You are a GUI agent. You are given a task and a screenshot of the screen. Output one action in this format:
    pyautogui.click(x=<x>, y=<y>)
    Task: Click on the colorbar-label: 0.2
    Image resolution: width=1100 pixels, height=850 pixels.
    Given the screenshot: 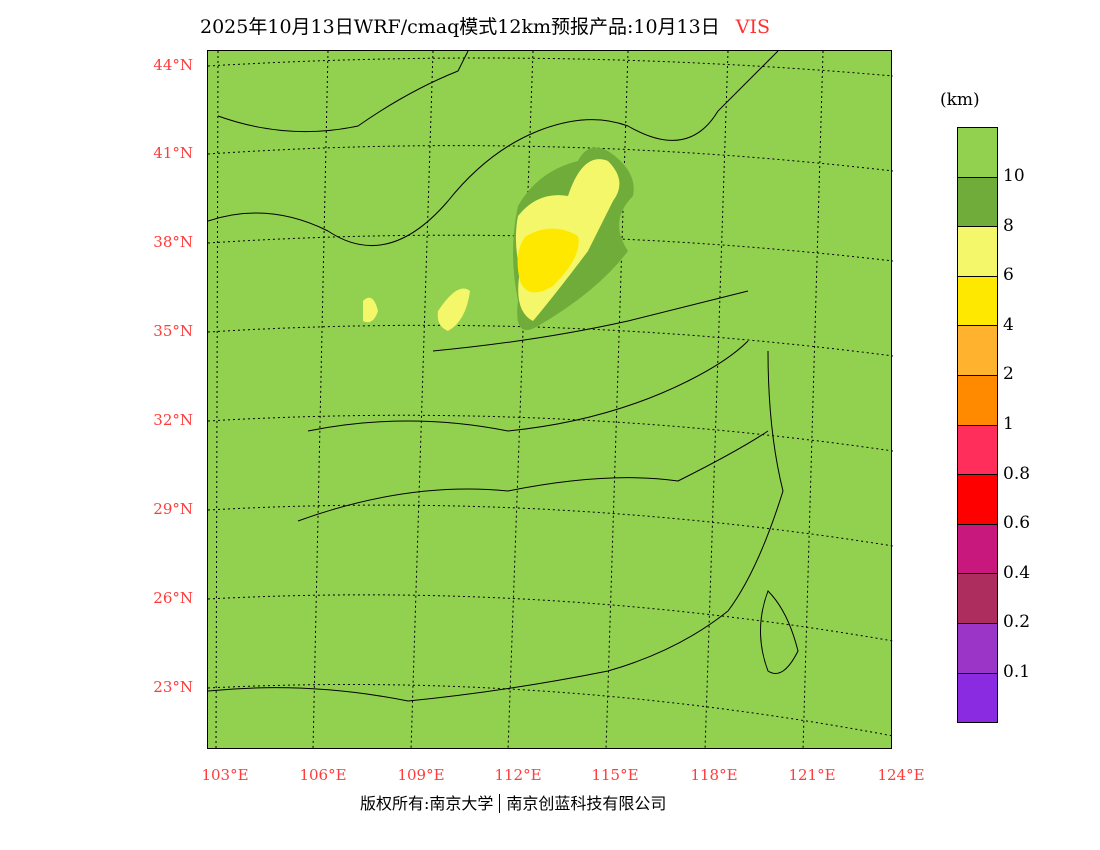 What is the action you would take?
    pyautogui.click(x=1017, y=622)
    